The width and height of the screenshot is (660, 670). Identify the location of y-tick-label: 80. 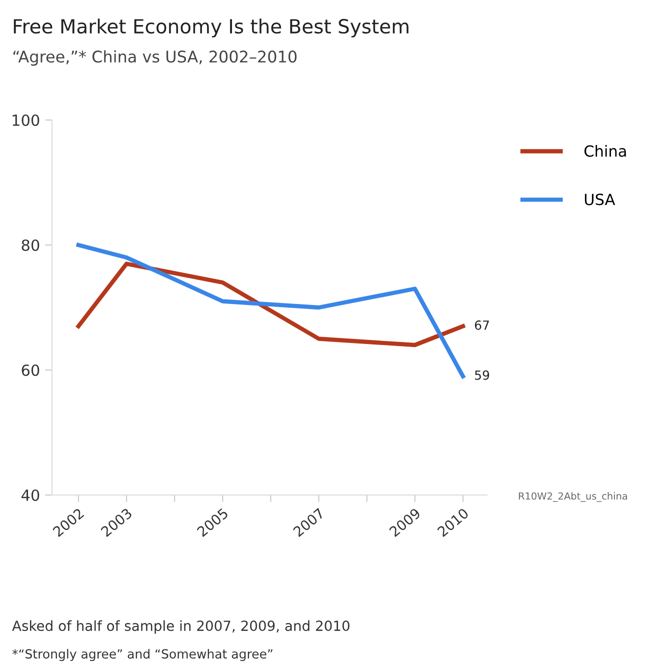
(31, 245).